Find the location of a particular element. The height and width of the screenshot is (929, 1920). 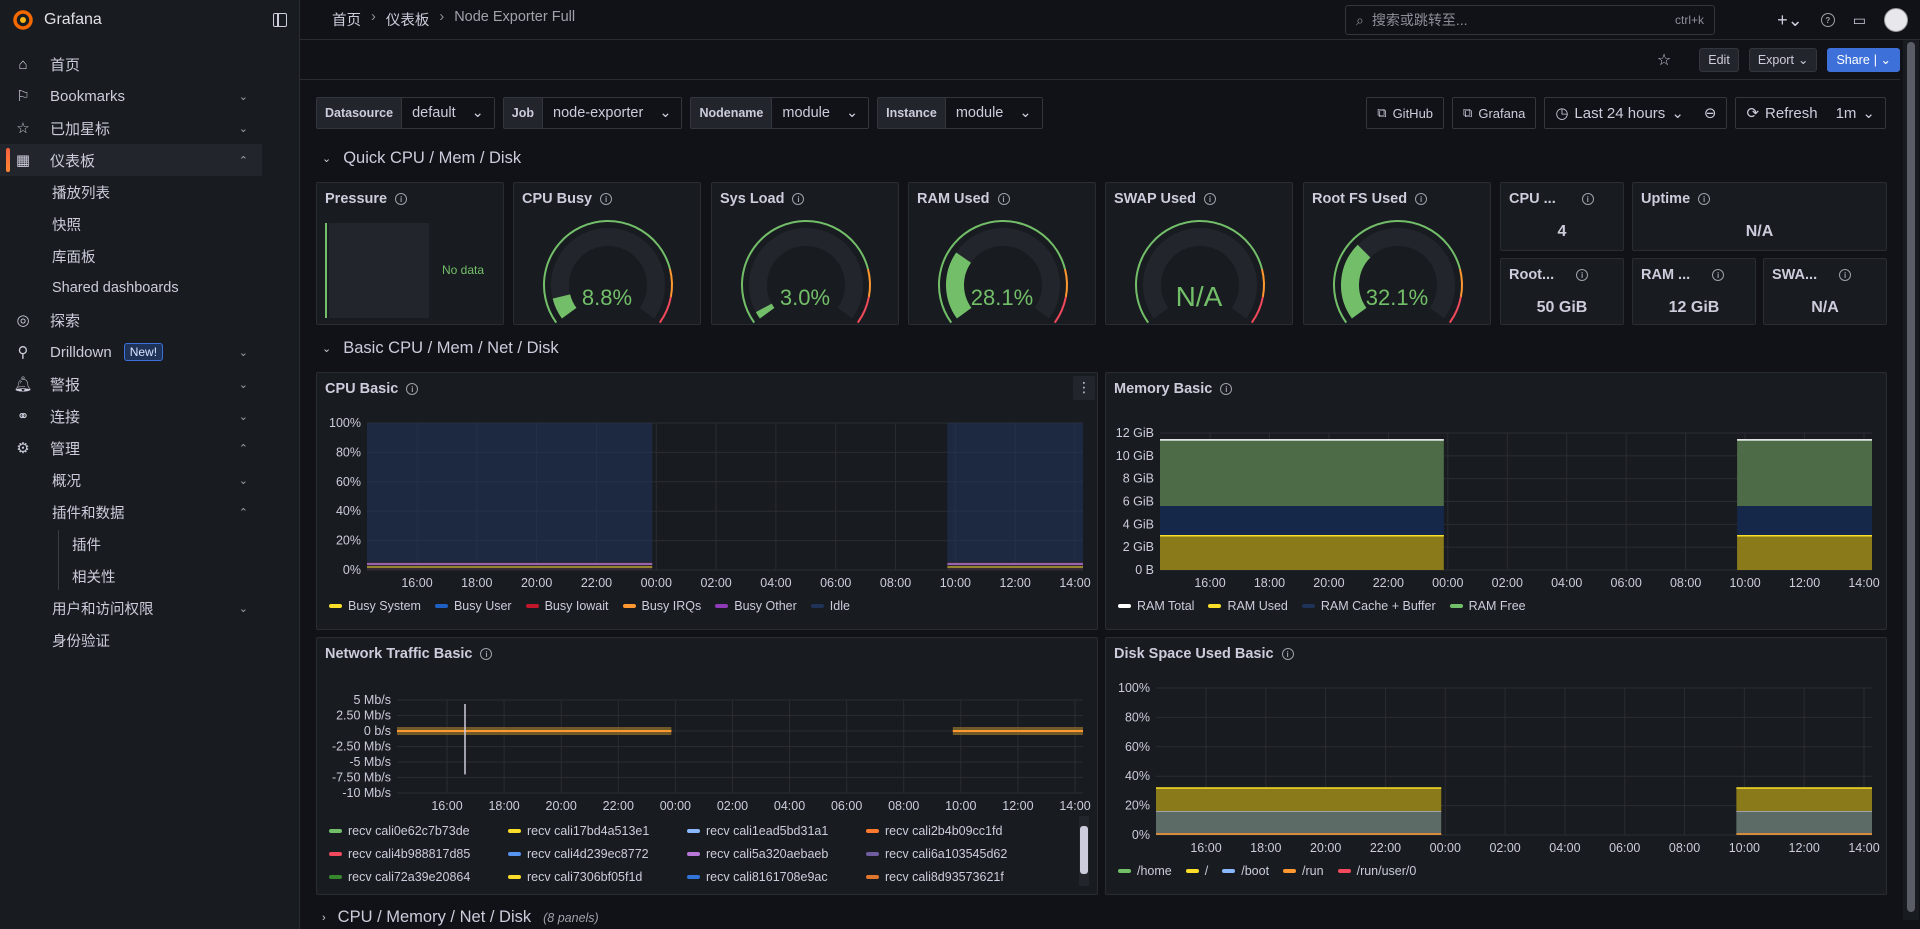

legend-item: Busy User is located at coordinates (473, 606).